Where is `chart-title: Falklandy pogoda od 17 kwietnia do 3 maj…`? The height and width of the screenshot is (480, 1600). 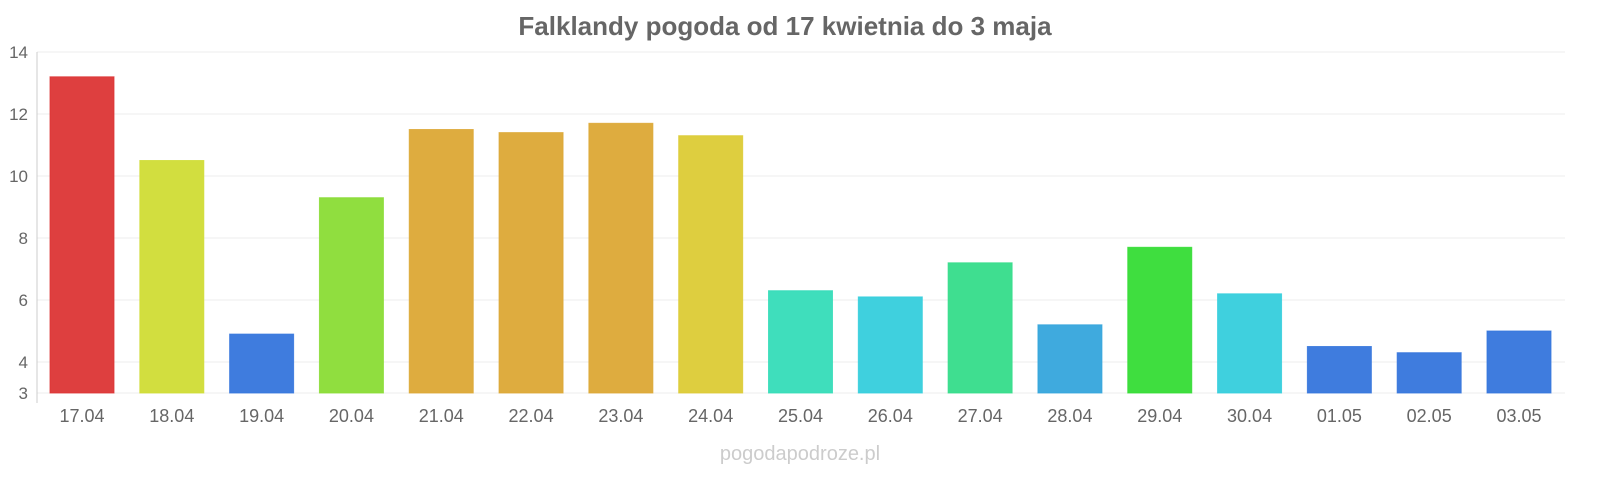 chart-title: Falklandy pogoda od 17 kwietnia do 3 maj… is located at coordinates (785, 26).